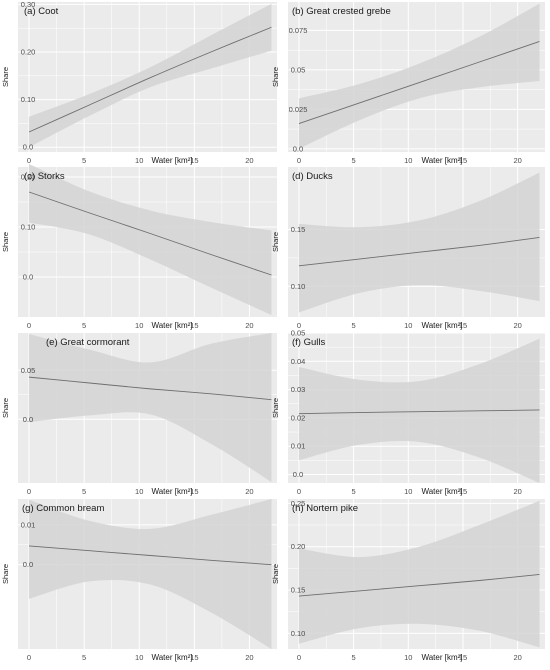 This screenshot has width=550, height=670. Describe the element at coordinates (298, 503) in the screenshot. I see `y-tick-label: 0.25` at that location.